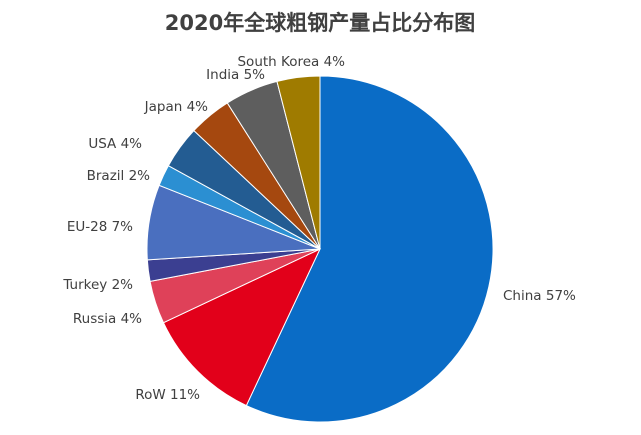 This screenshot has height=435, width=641. What do you see at coordinates (176, 107) in the screenshot?
I see `data-label-japan: Japan 4%` at bounding box center [176, 107].